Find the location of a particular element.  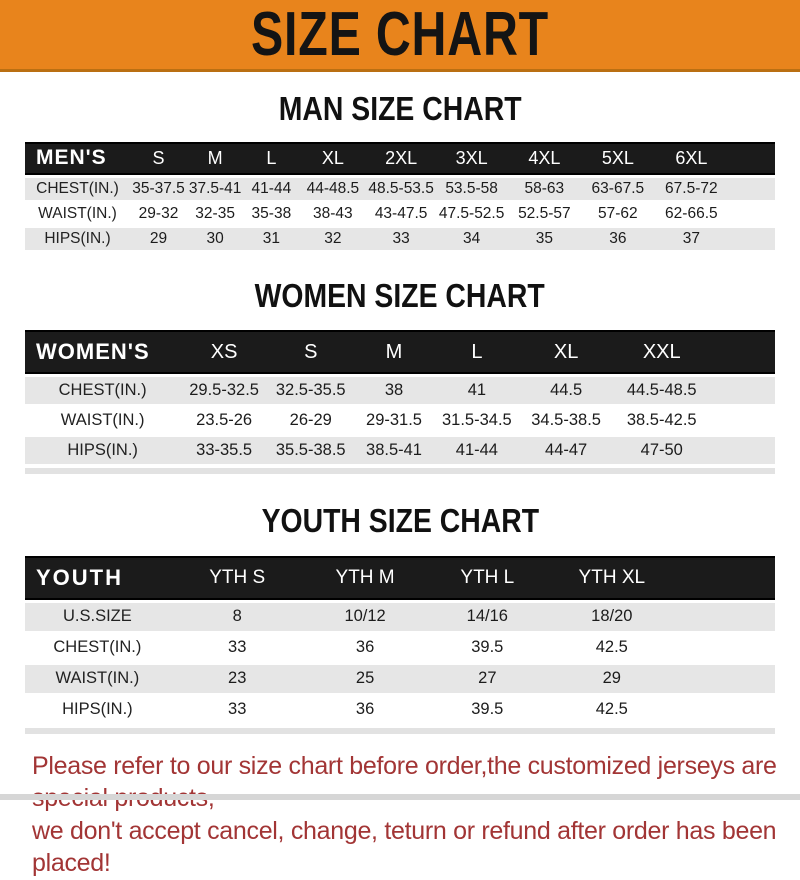

size-column-header: XS is located at coordinates (224, 352).